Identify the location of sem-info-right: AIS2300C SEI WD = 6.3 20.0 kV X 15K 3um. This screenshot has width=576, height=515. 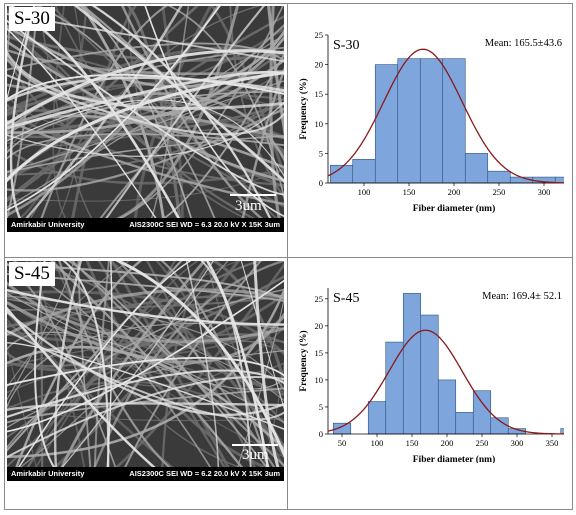
(204, 224).